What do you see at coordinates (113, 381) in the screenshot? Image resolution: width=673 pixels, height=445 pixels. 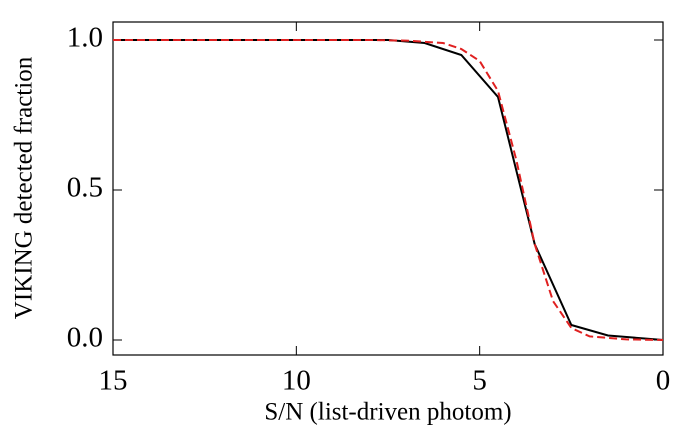 I see `x-tick-label: 15` at bounding box center [113, 381].